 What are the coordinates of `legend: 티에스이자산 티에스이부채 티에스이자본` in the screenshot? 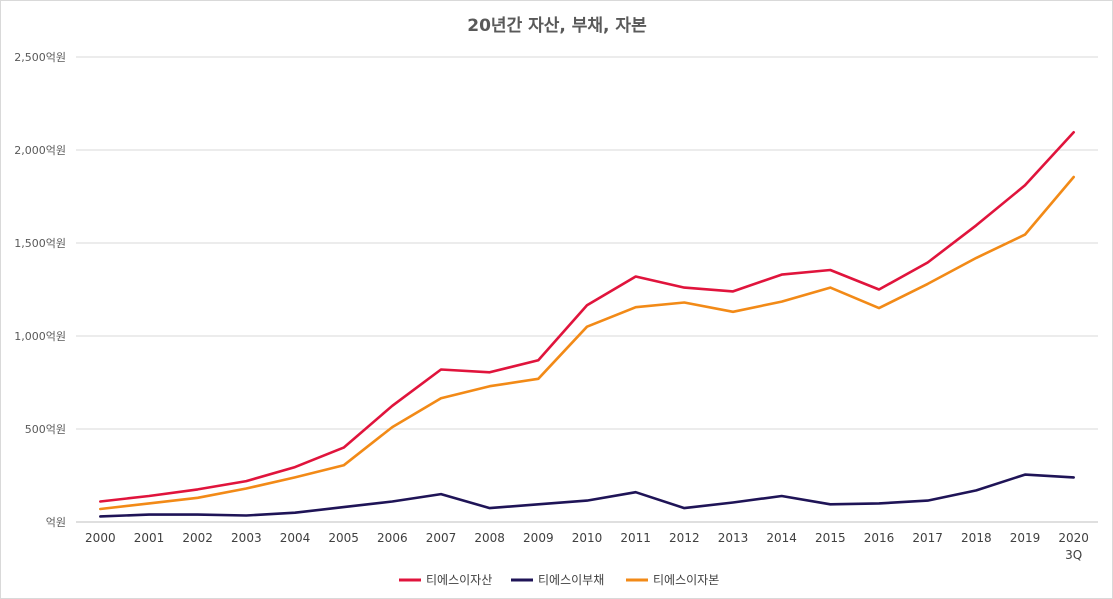 It's located at (559, 580).